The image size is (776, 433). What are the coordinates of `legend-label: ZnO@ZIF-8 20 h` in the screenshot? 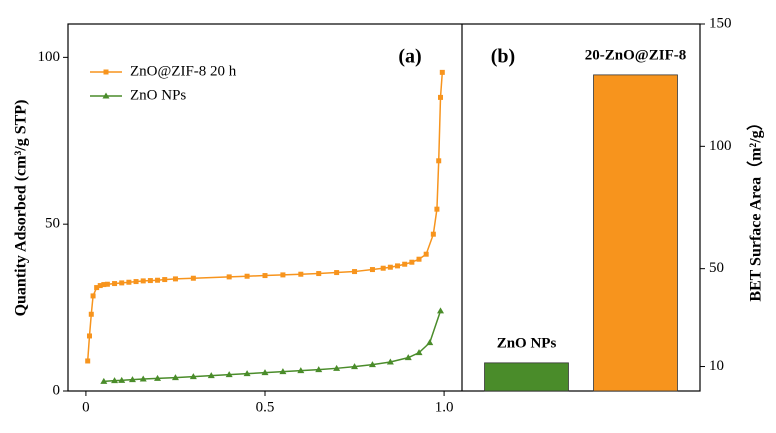 It's located at (183, 71).